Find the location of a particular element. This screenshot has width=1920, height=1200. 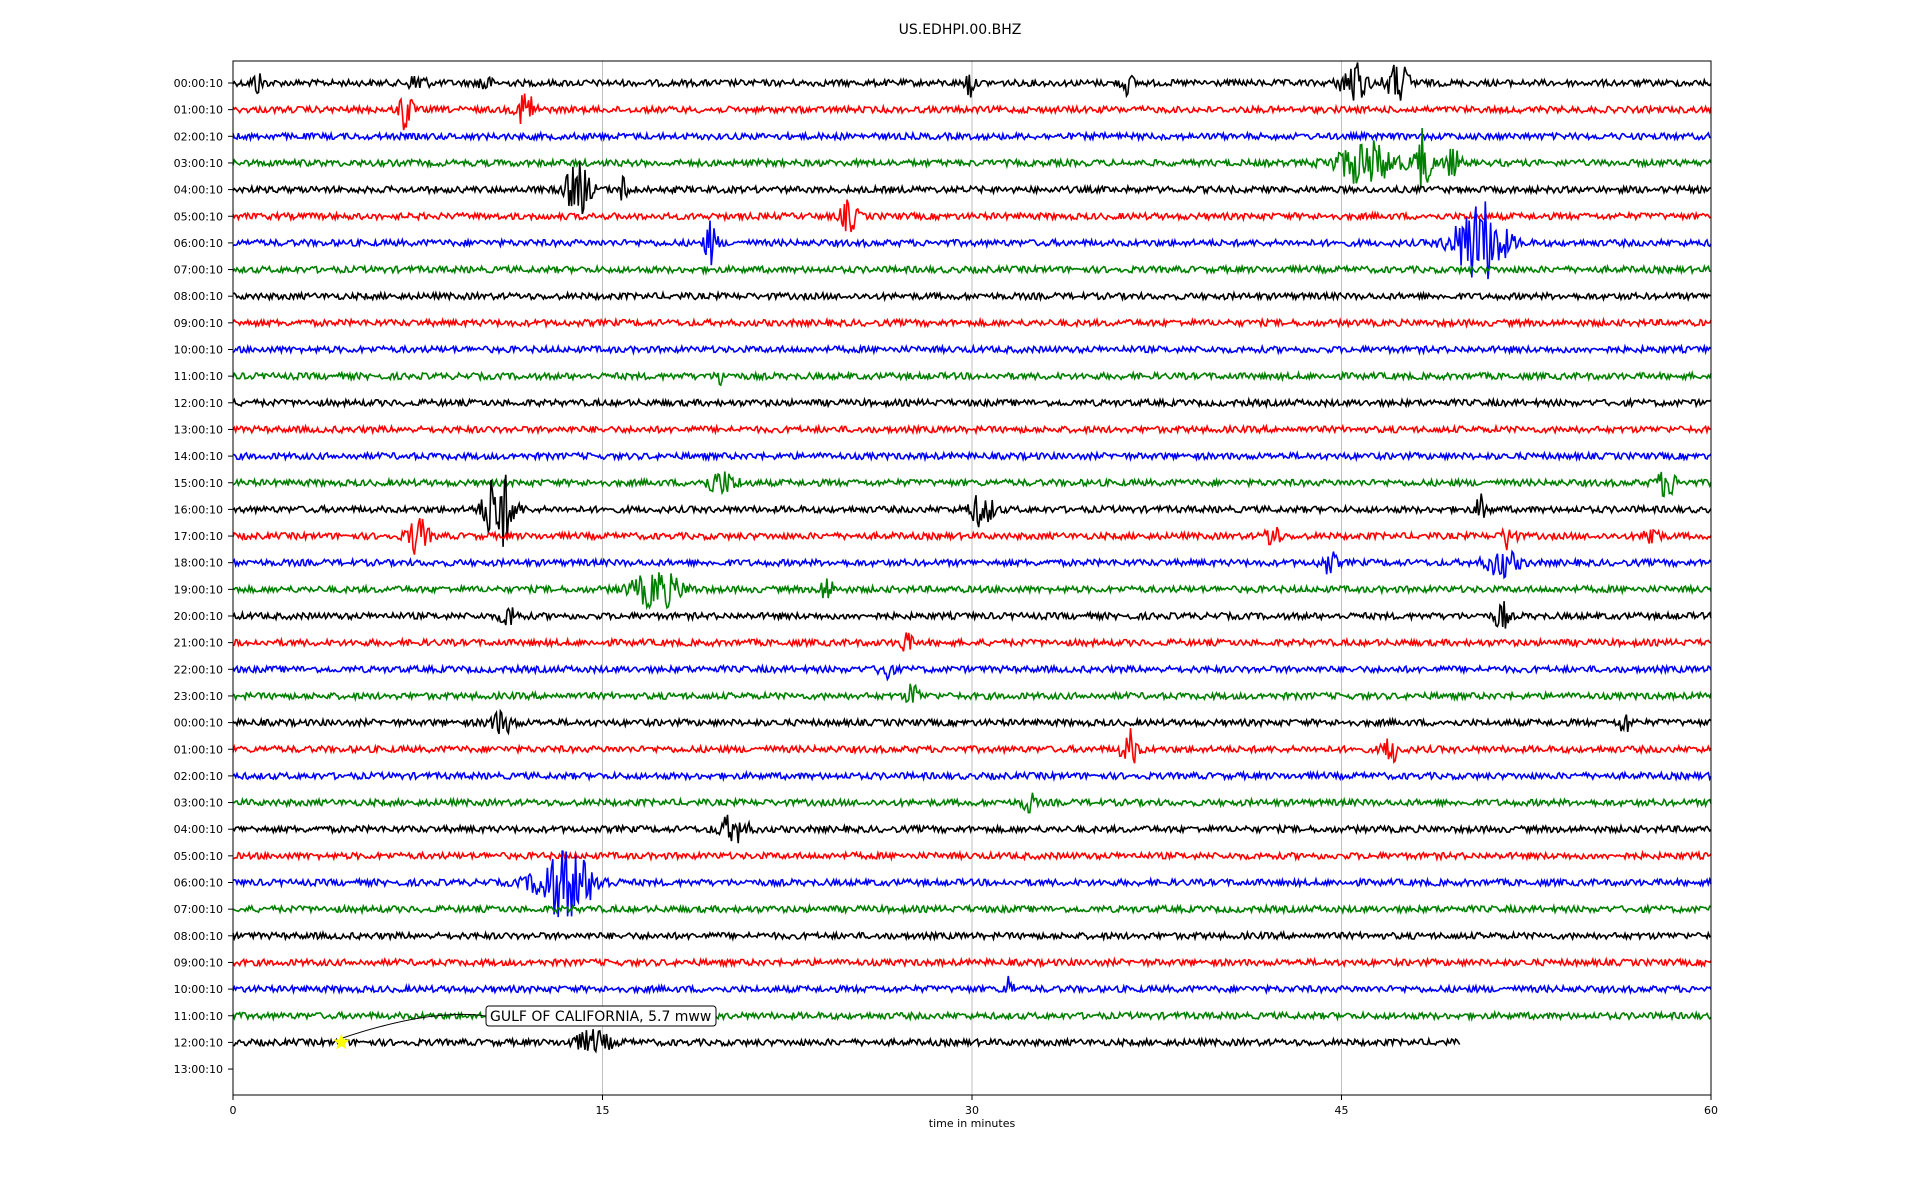

annotation-box is located at coordinates (601, 1016).